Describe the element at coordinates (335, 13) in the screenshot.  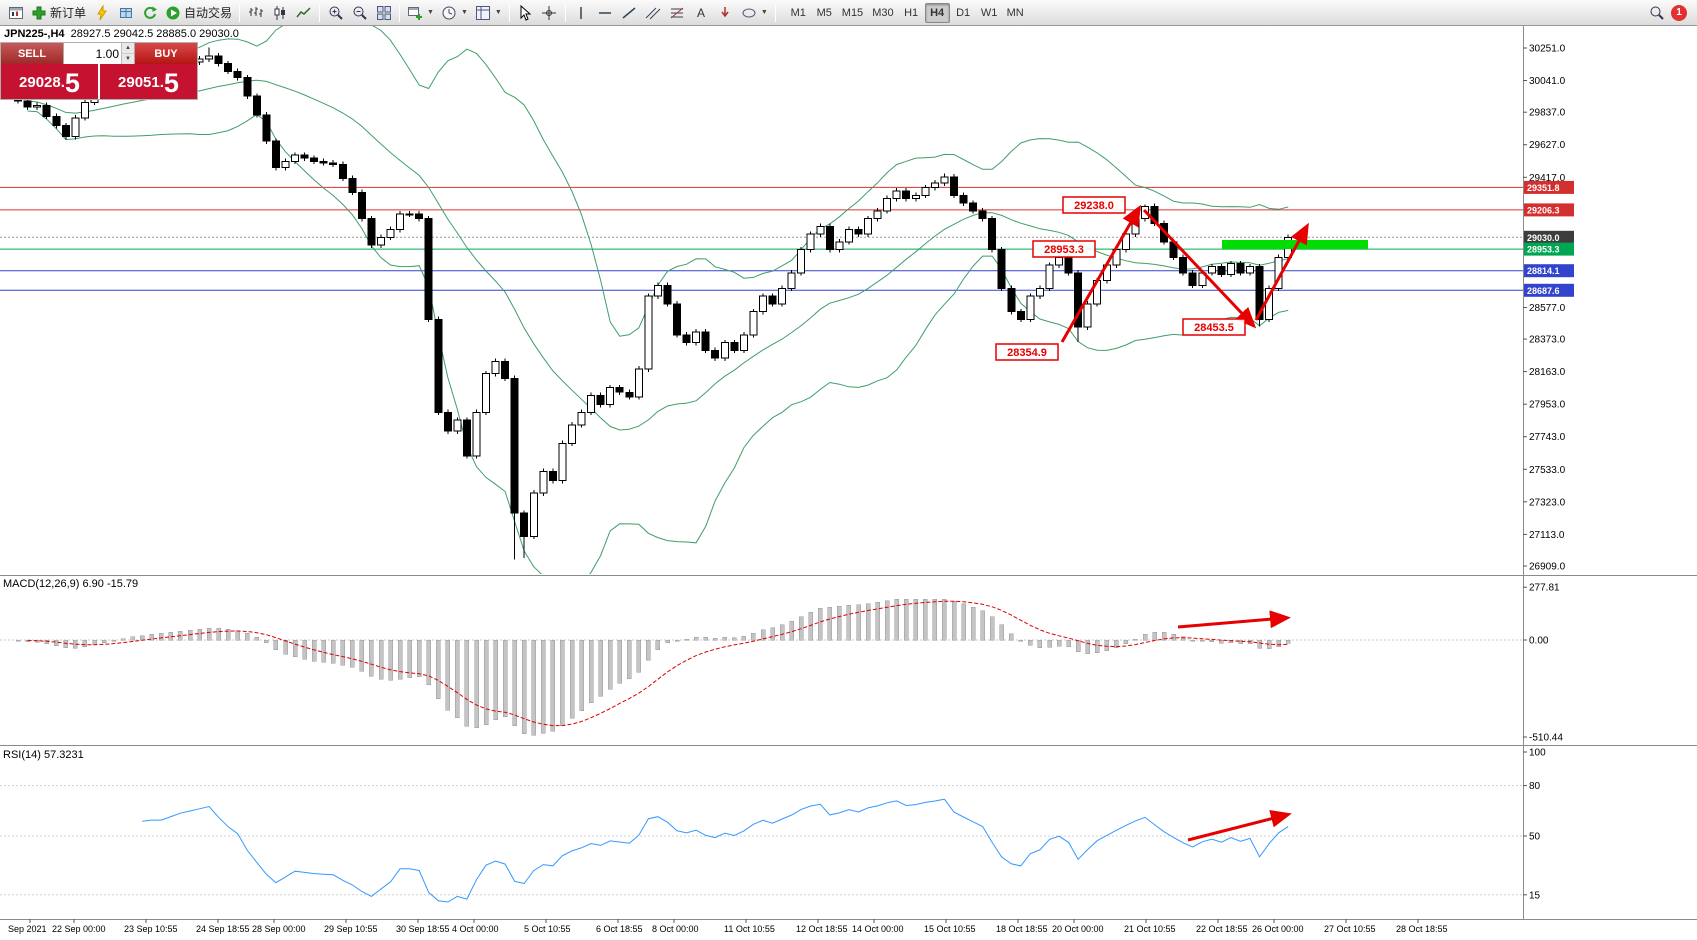
I see `zoom-in-icon` at that location.